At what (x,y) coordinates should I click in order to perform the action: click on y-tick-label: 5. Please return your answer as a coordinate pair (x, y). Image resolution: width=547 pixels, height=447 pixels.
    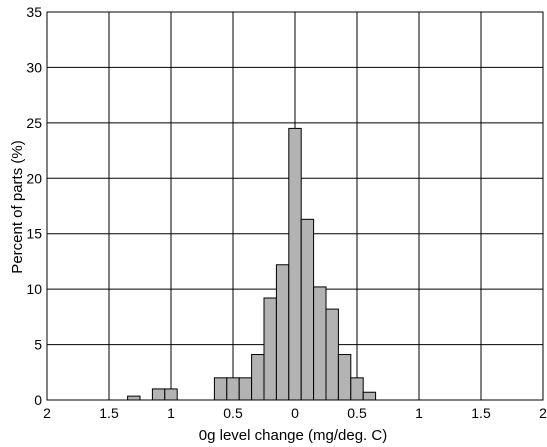
    Looking at the image, I should click on (38, 345).